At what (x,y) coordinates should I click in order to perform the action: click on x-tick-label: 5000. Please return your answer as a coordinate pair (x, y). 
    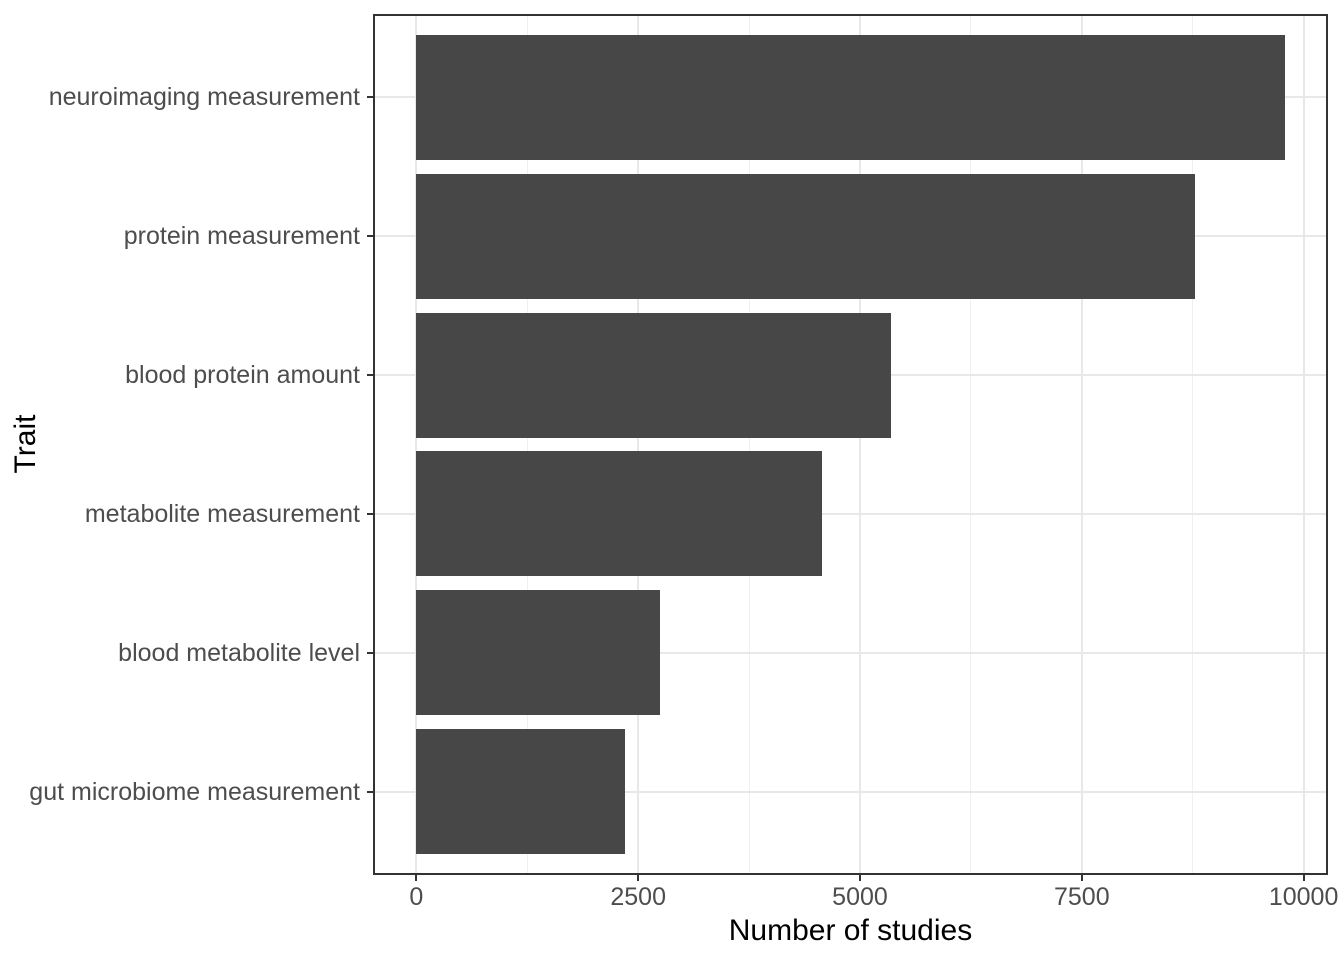
    Looking at the image, I should click on (860, 897).